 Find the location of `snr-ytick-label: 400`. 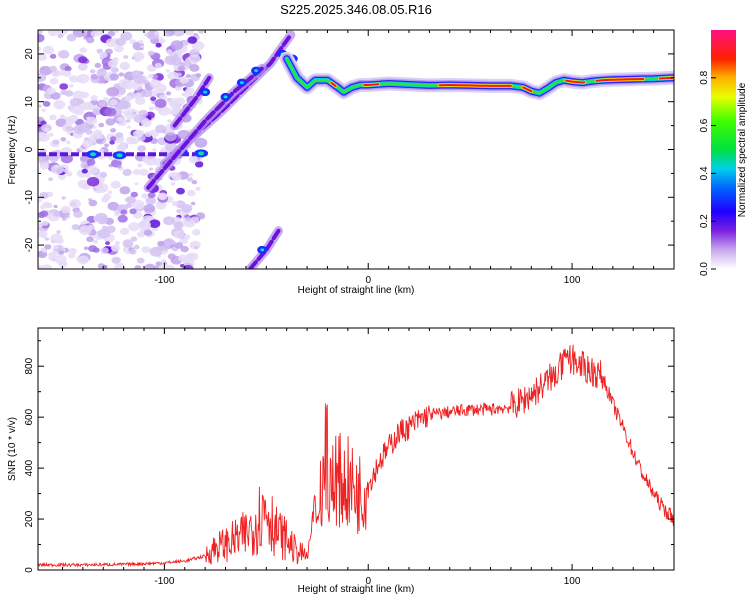

snr-ytick-label: 400 is located at coordinates (29, 467).